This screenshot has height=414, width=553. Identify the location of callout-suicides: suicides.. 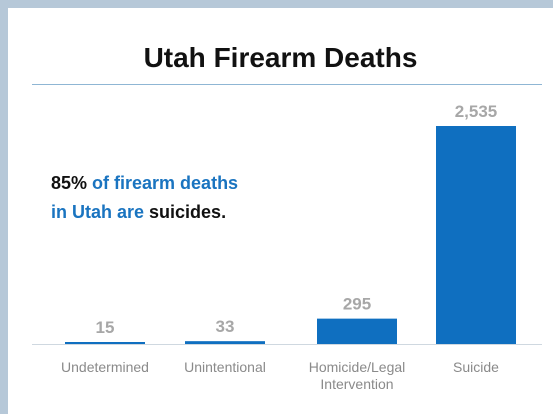
(185, 212).